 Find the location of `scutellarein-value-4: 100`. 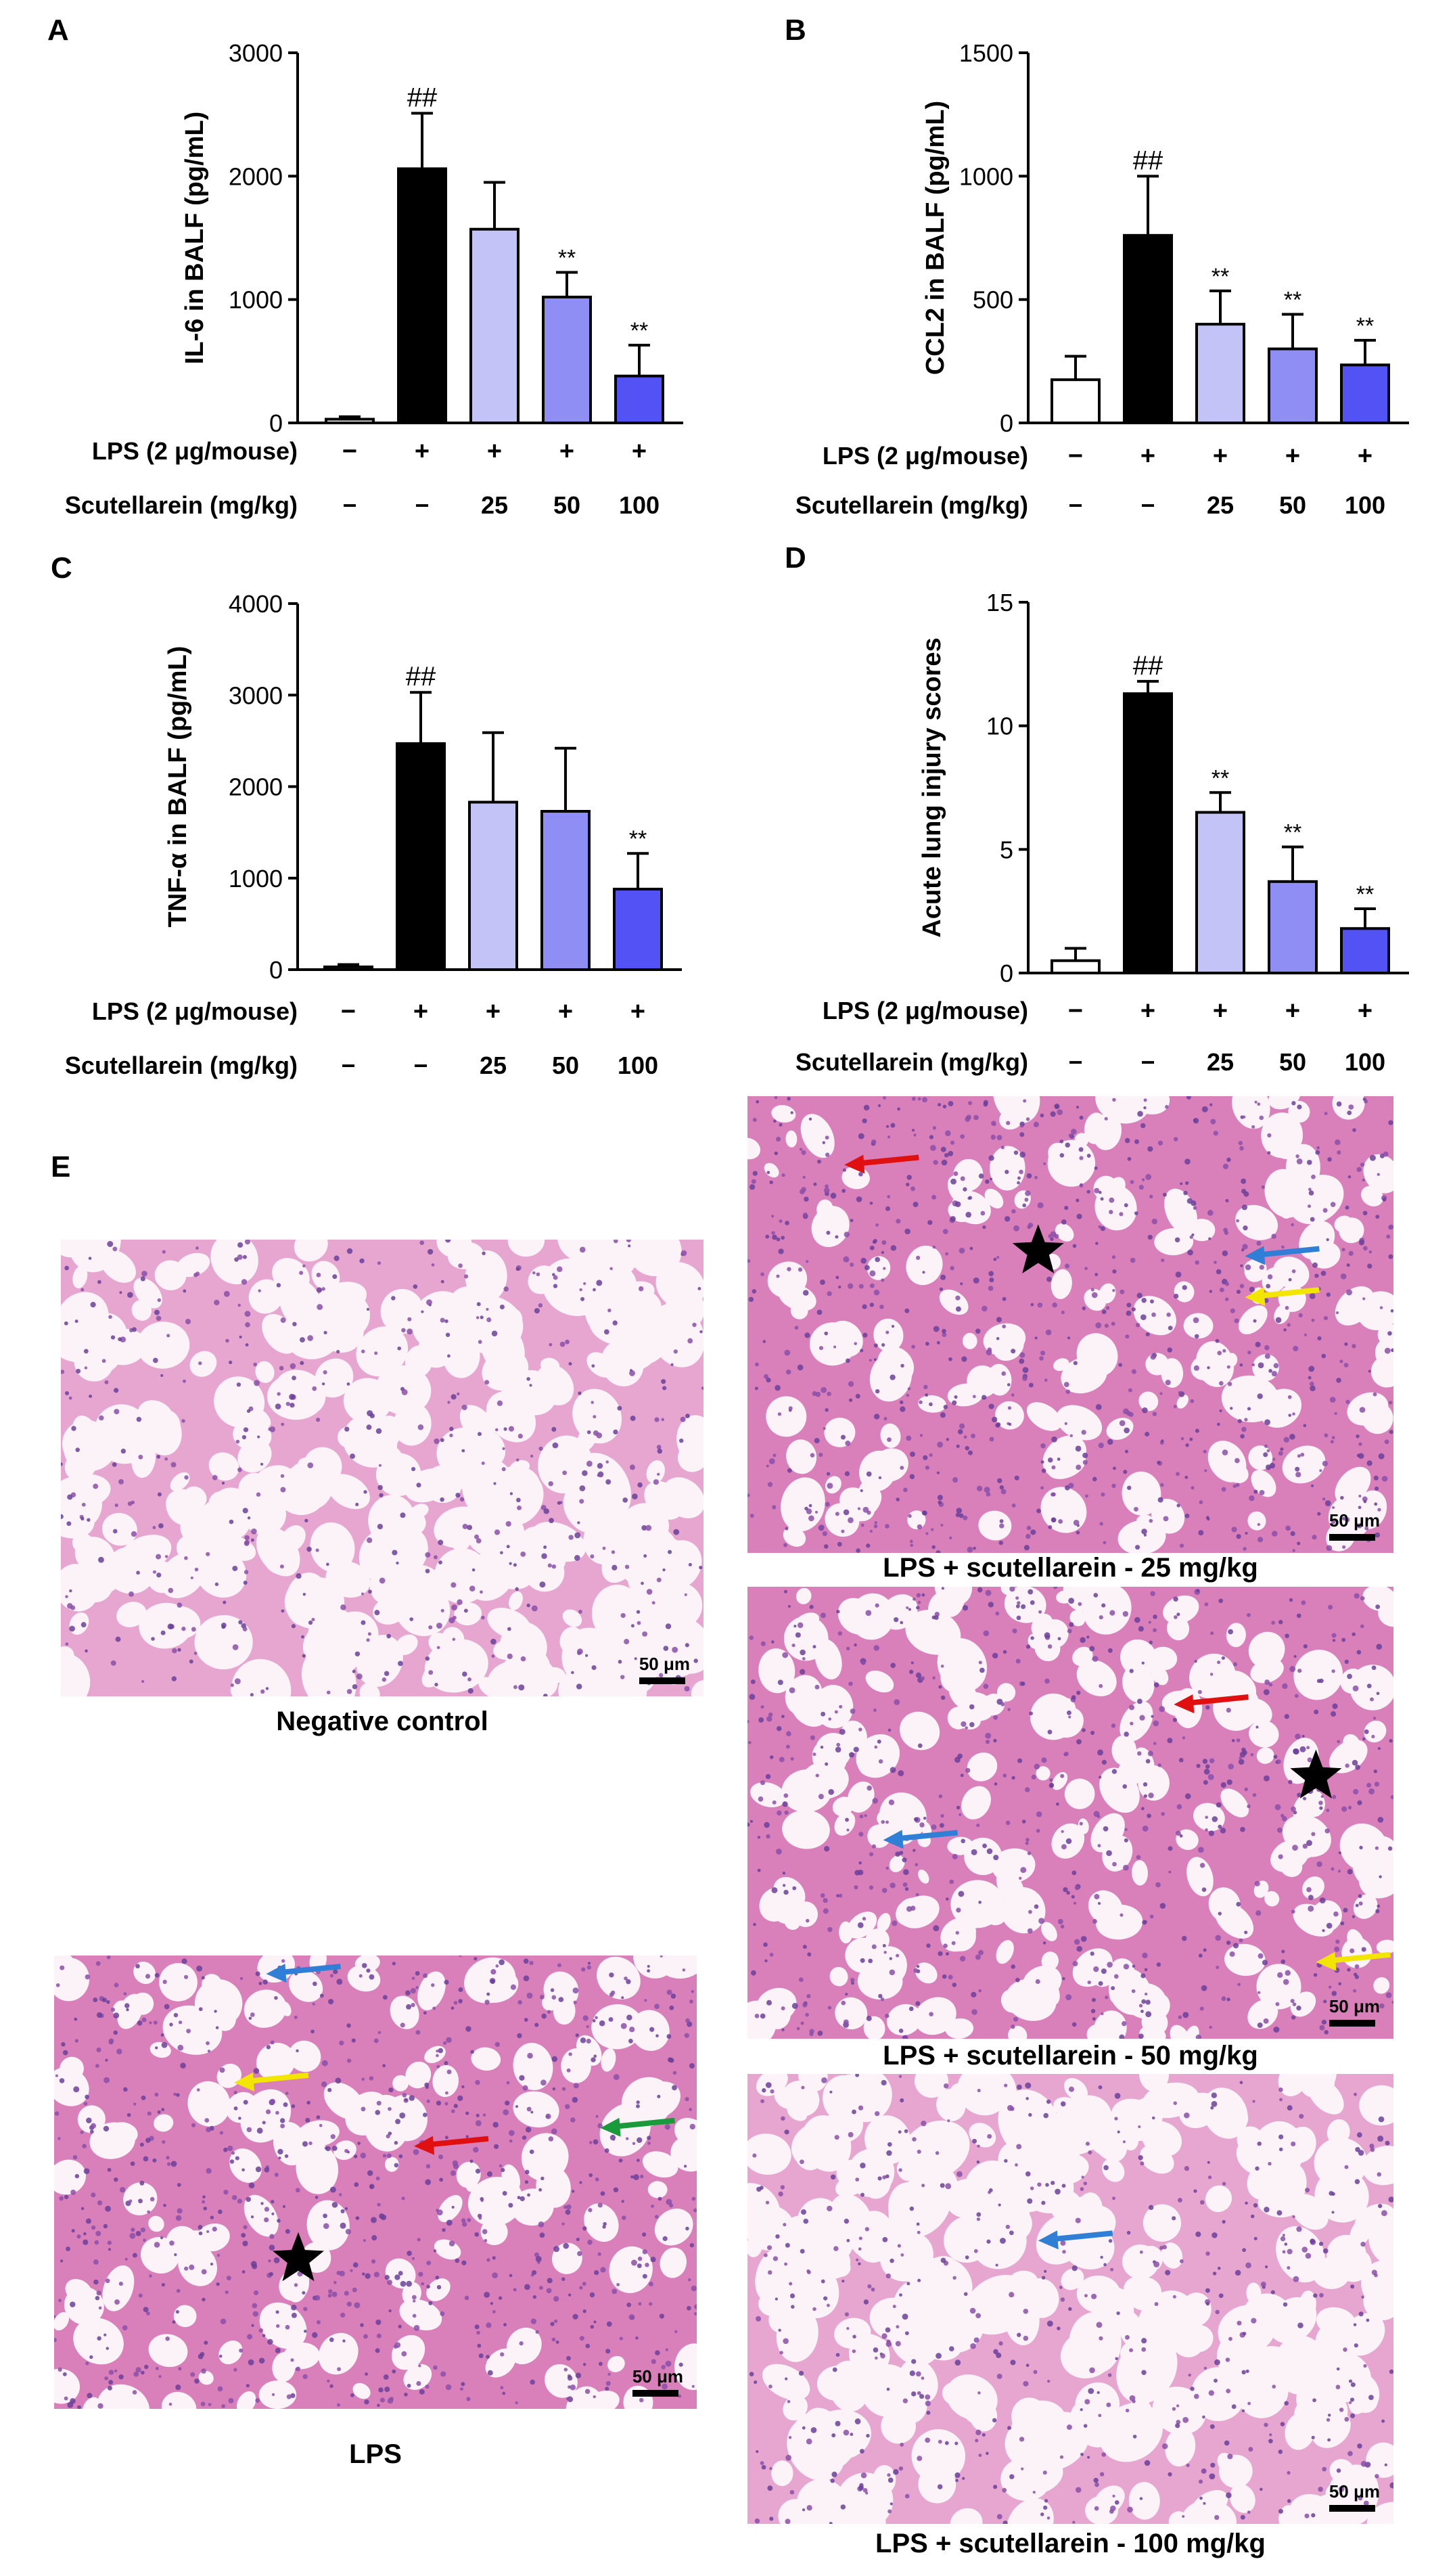

scutellarein-value-4: 100 is located at coordinates (1365, 505).